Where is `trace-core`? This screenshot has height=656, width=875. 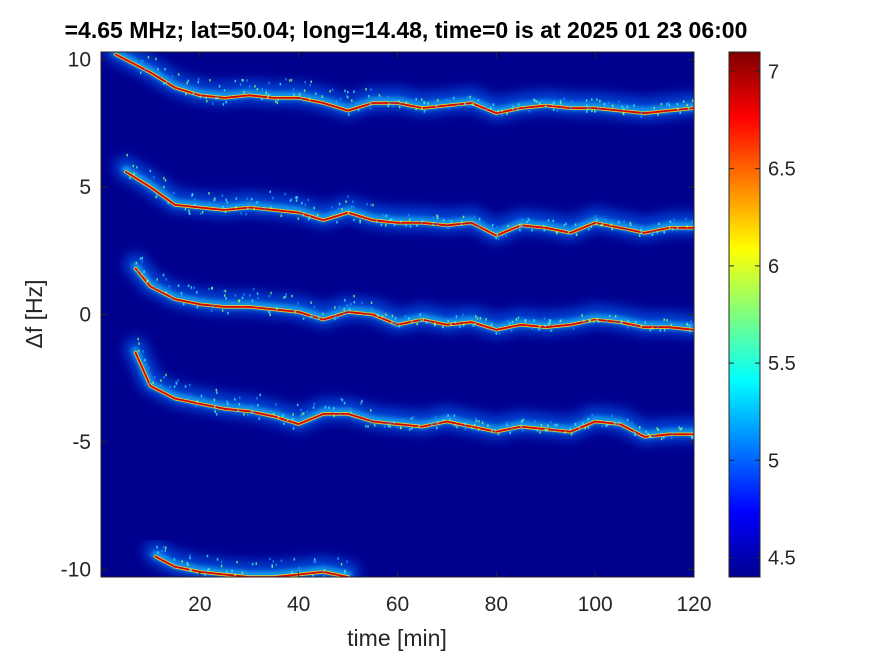
trace-core is located at coordinates (404, 84).